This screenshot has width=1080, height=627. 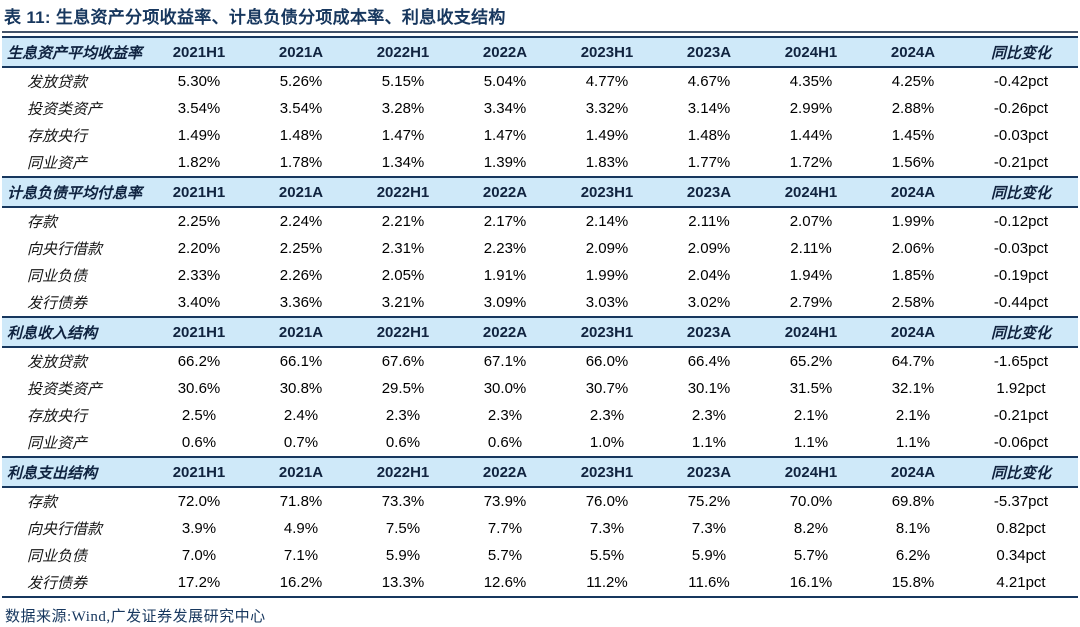 I want to click on value-cell: 7.5%, so click(x=403, y=528).